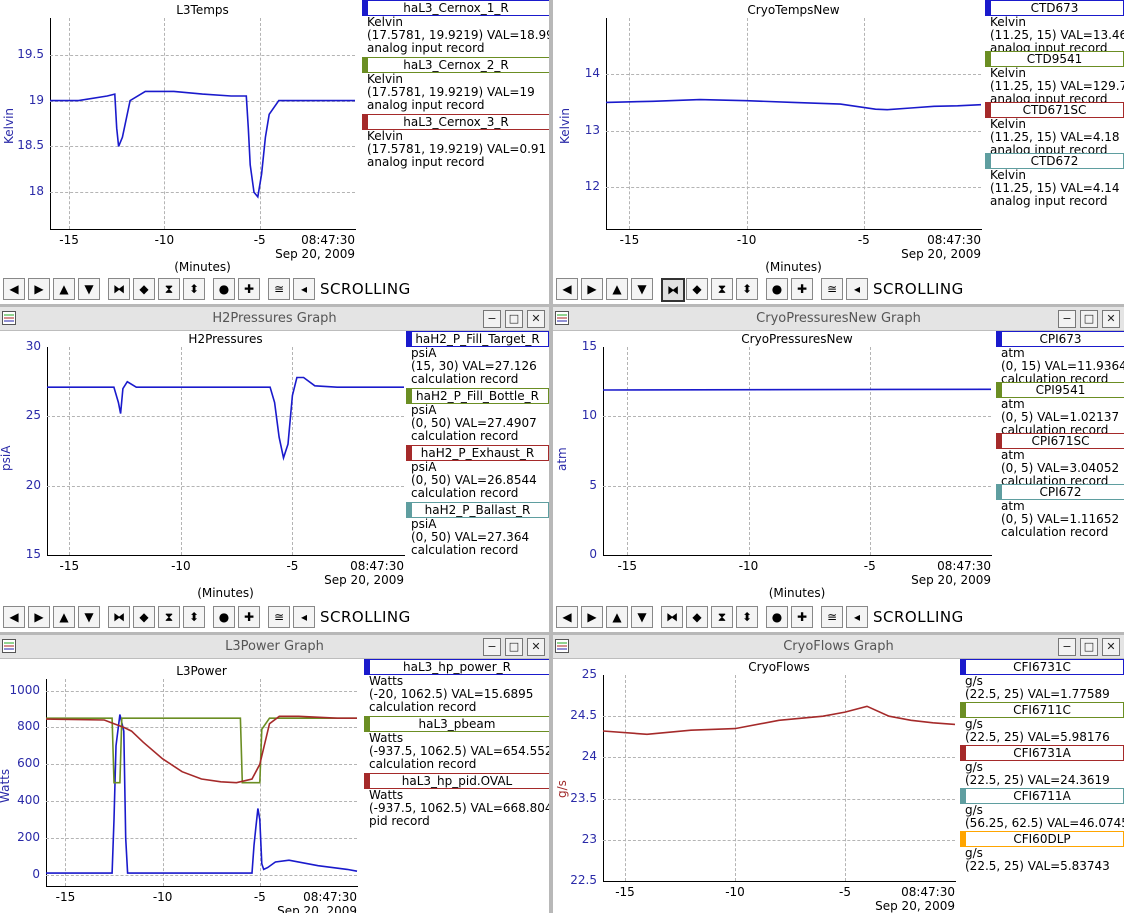 The image size is (1124, 913). Describe the element at coordinates (477, 510) in the screenshot. I see `legend-entry-haH2_P_Ballast_R: haH2_P_Ballast_R` at that location.